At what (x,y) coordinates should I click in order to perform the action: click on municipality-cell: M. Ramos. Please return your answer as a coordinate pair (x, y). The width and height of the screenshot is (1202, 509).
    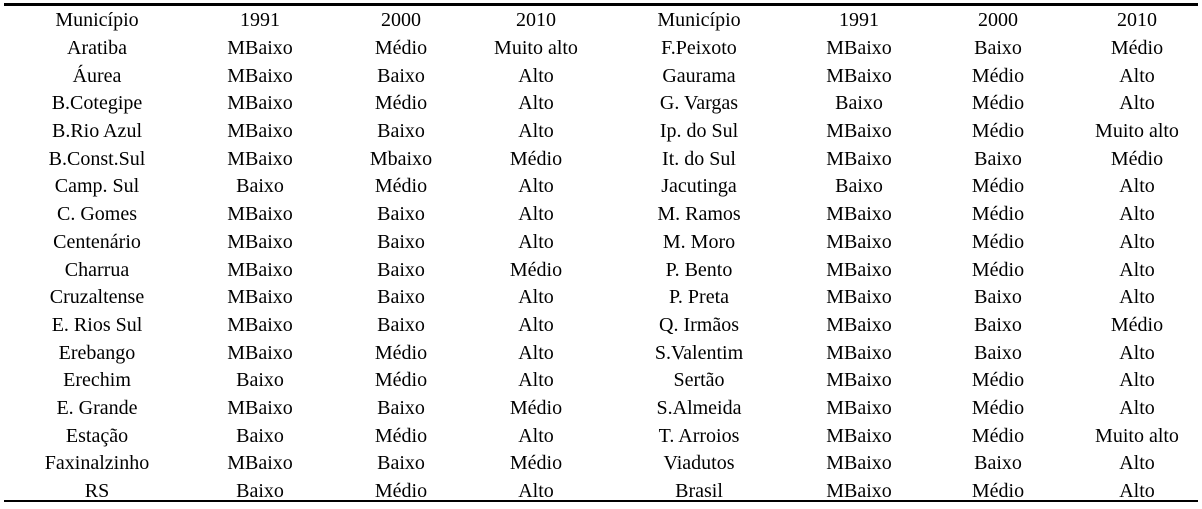
    Looking at the image, I should click on (699, 214).